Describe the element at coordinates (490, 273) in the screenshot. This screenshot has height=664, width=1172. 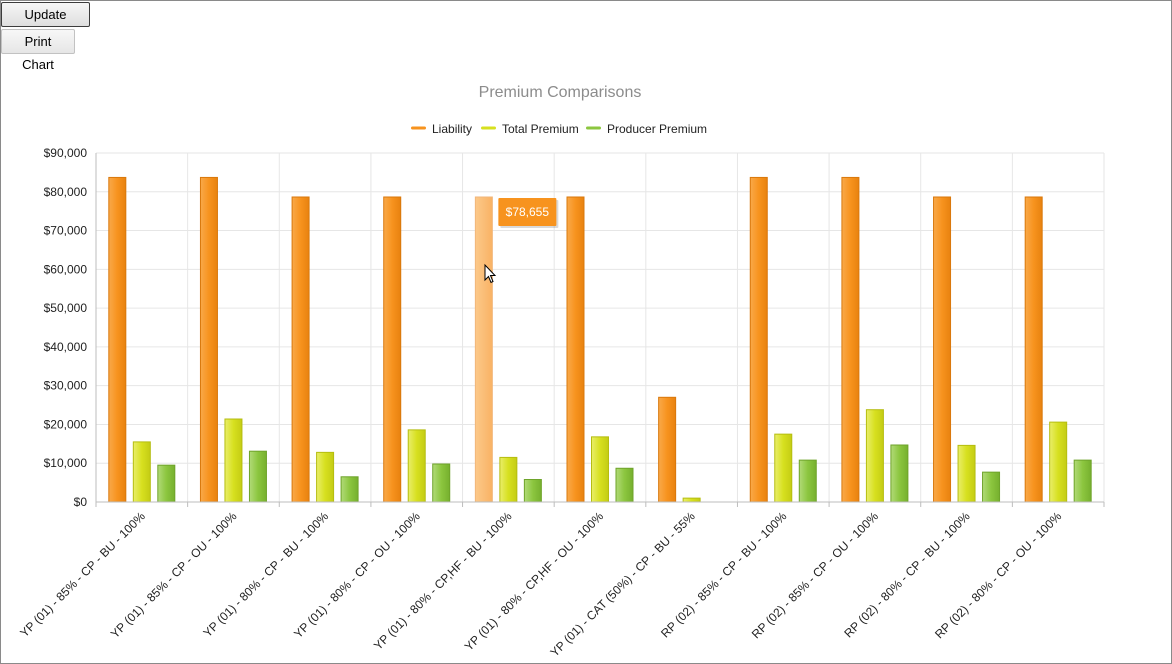
I see `mouse-cursor-icon` at that location.